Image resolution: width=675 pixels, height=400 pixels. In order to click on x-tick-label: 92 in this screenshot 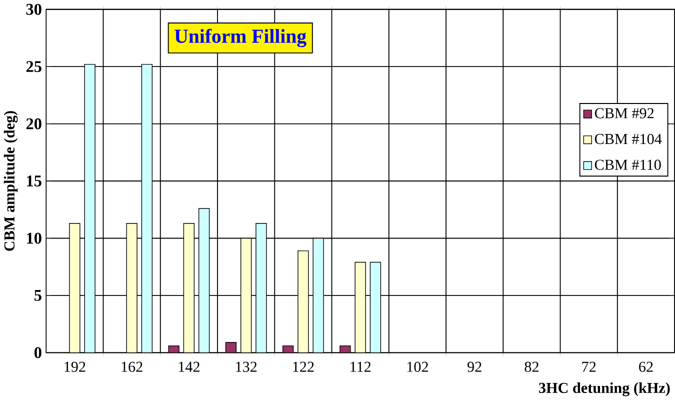, I will do `click(475, 367)`.